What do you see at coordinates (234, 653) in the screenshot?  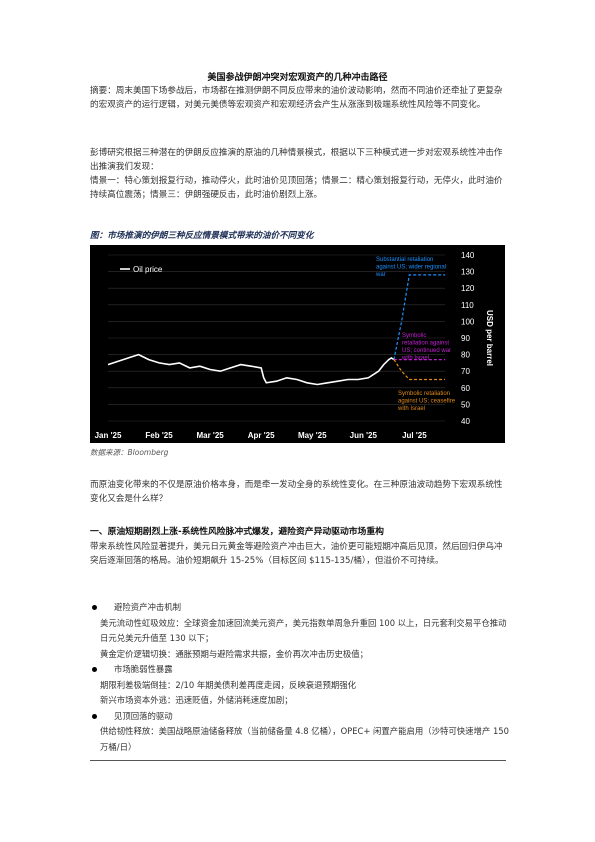 I see `bullet-sub: 黄金定价逻辑切换：通胀预期与避险需求共振，金价再次冲击历史极值；` at bounding box center [234, 653].